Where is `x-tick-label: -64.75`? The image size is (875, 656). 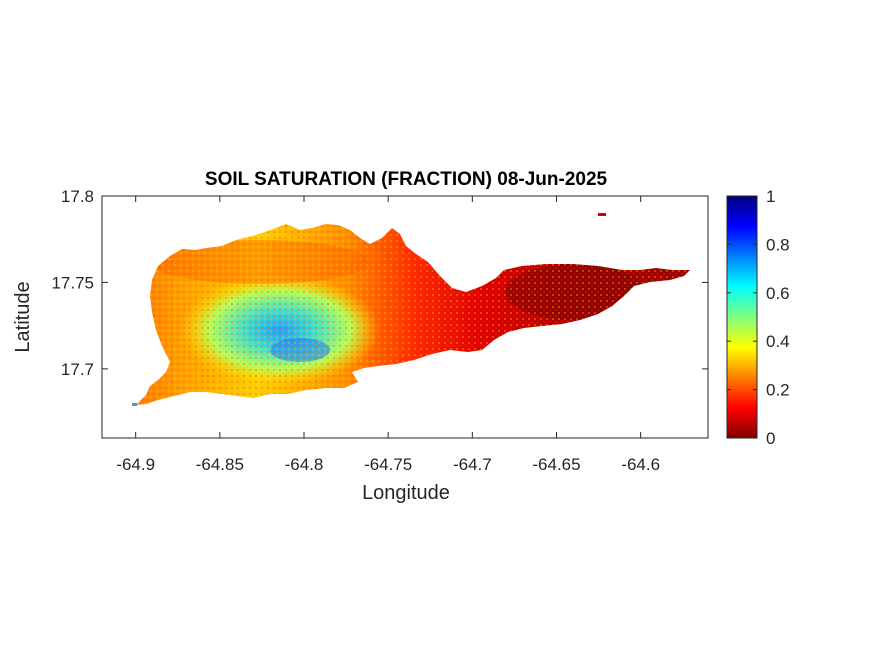 x-tick-label: -64.75 is located at coordinates (388, 464).